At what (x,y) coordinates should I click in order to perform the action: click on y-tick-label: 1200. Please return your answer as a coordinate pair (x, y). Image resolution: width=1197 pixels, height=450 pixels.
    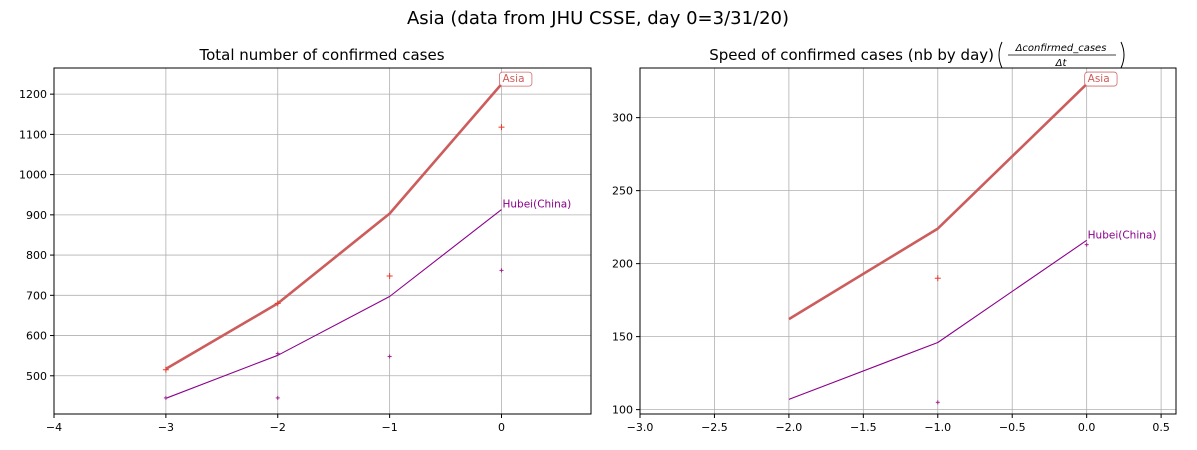
    Looking at the image, I should click on (33, 94).